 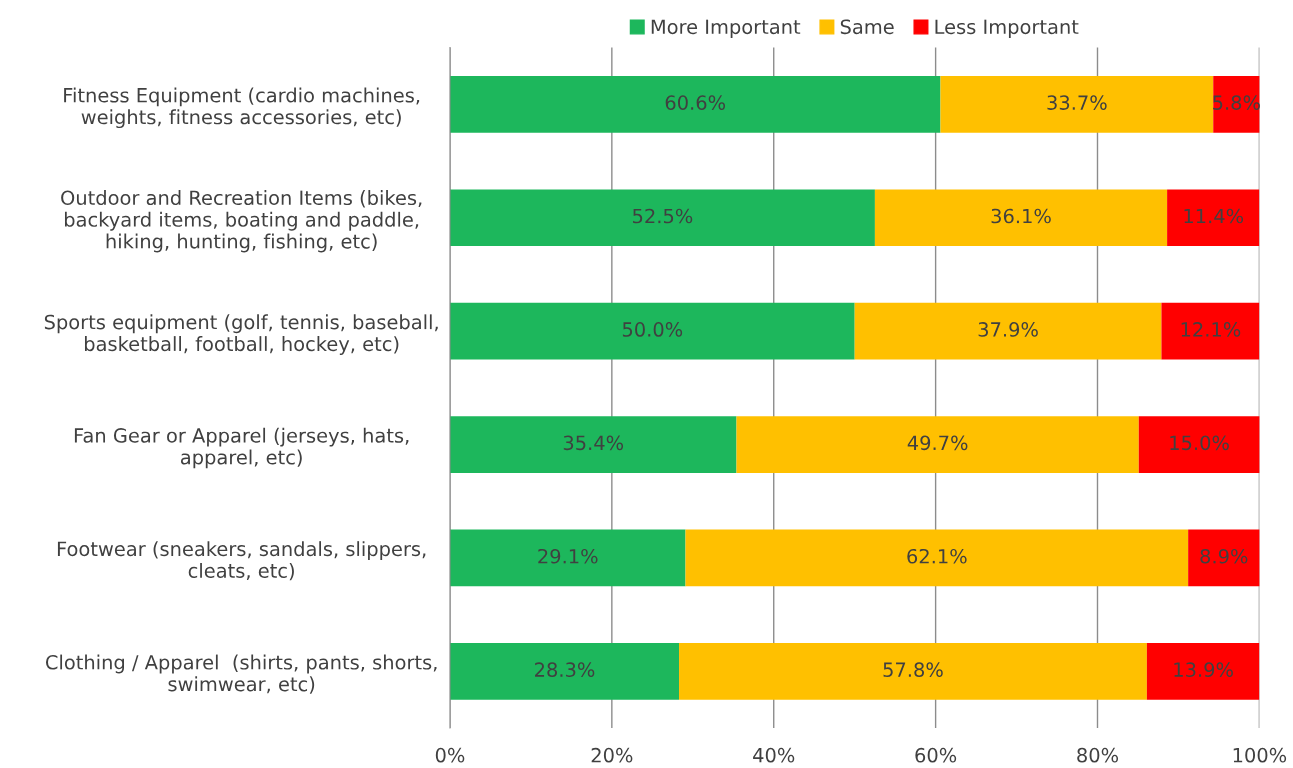 I want to click on x-tick-label: 20%, so click(x=612, y=755).